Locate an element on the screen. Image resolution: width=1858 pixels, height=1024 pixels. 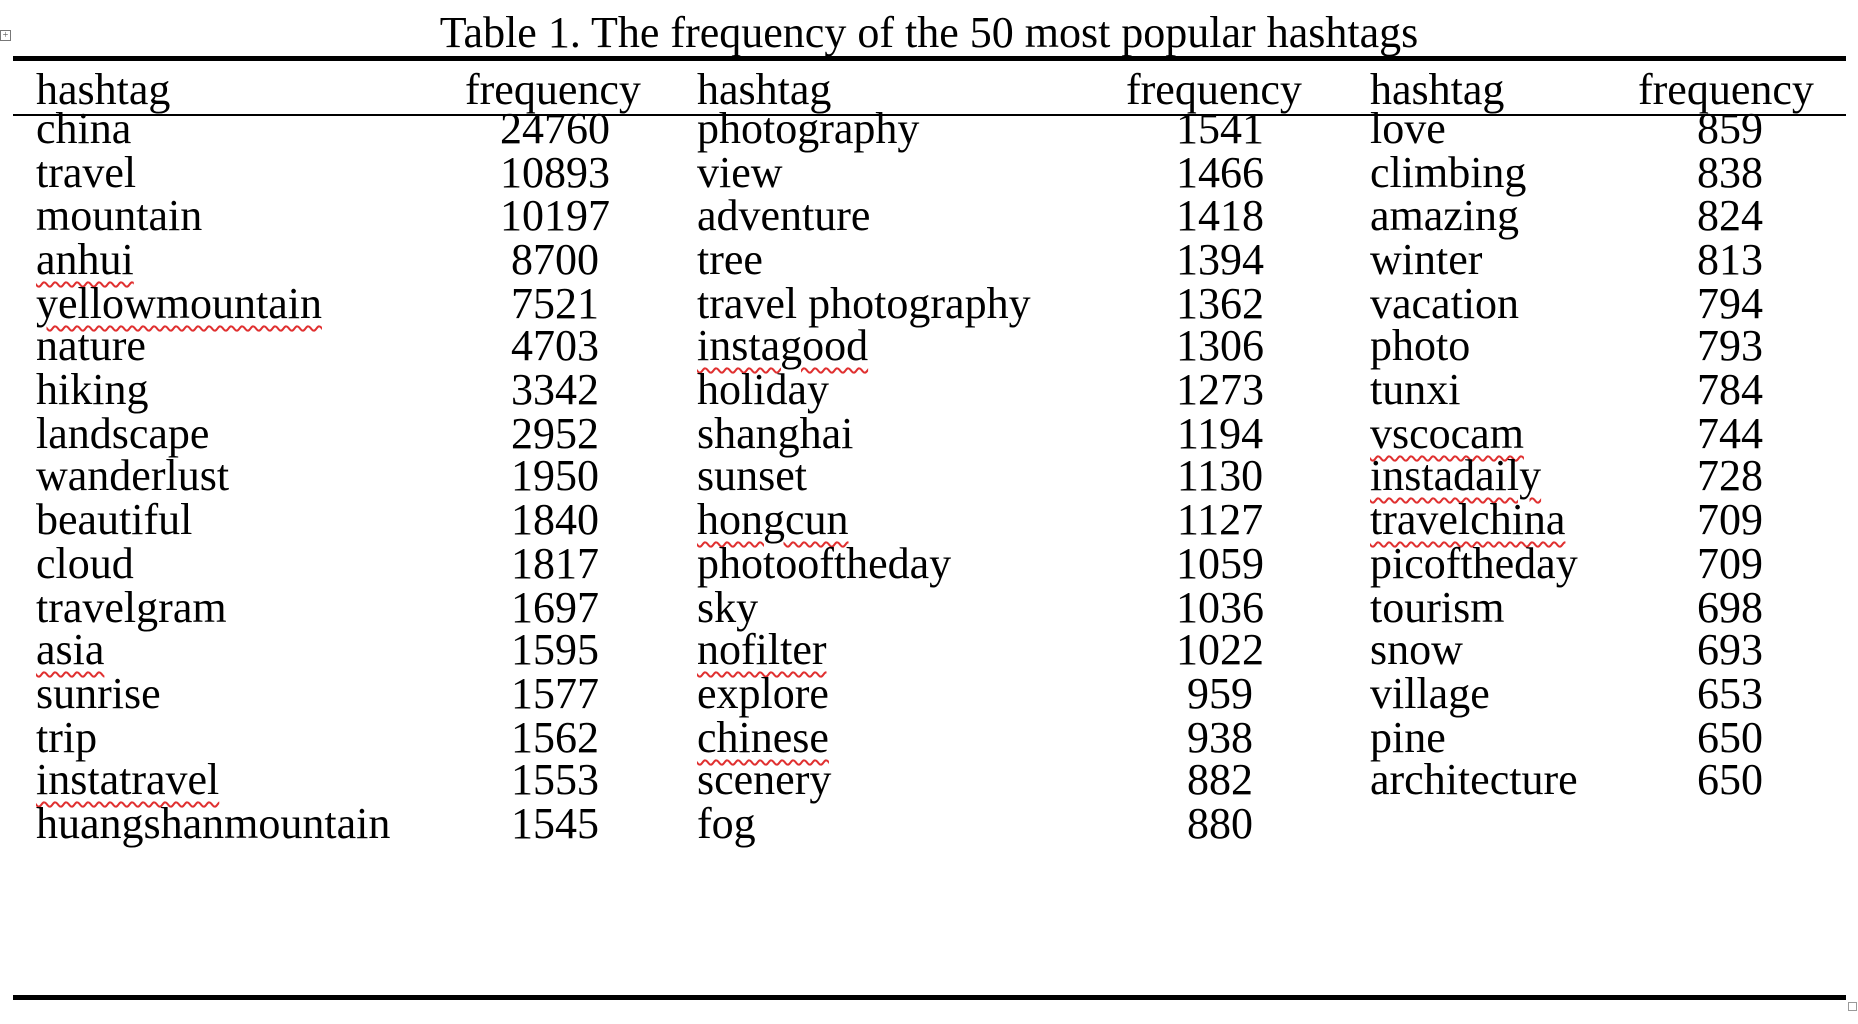
hashtag-cell: love is located at coordinates (1408, 128).